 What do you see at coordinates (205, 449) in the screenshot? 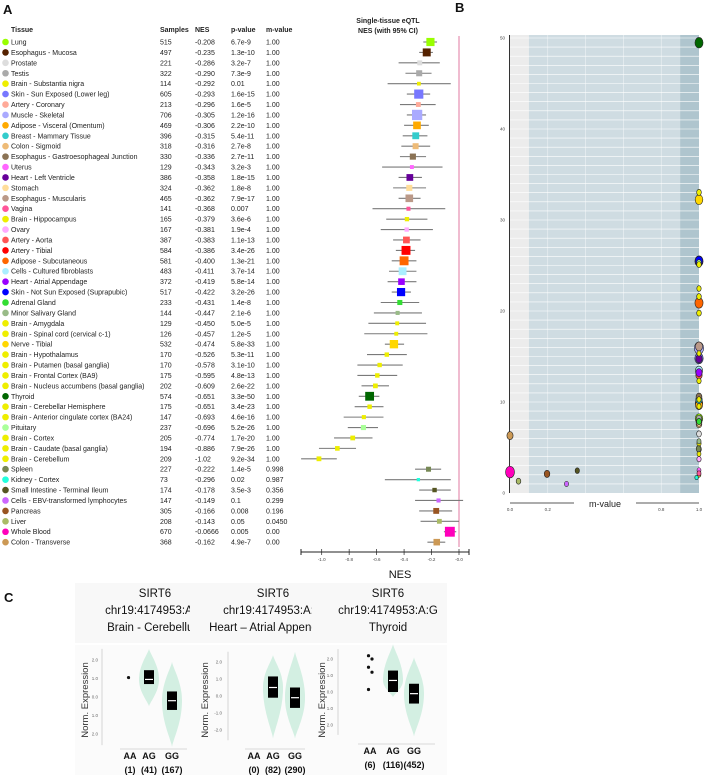
I see `nes-value: -0.886` at bounding box center [205, 449].